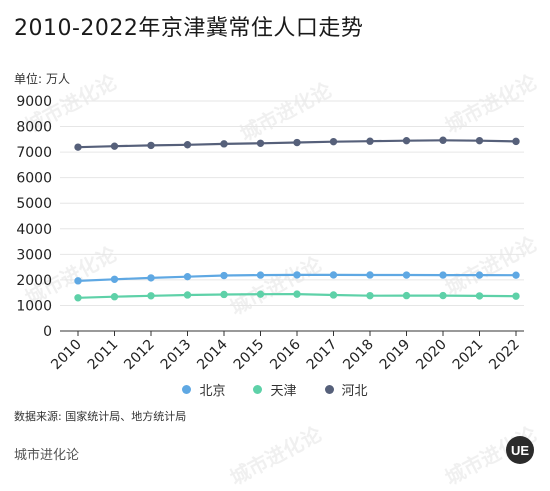 Image resolution: width=550 pixels, height=491 pixels. I want to click on x-tick-label: 2012, so click(139, 355).